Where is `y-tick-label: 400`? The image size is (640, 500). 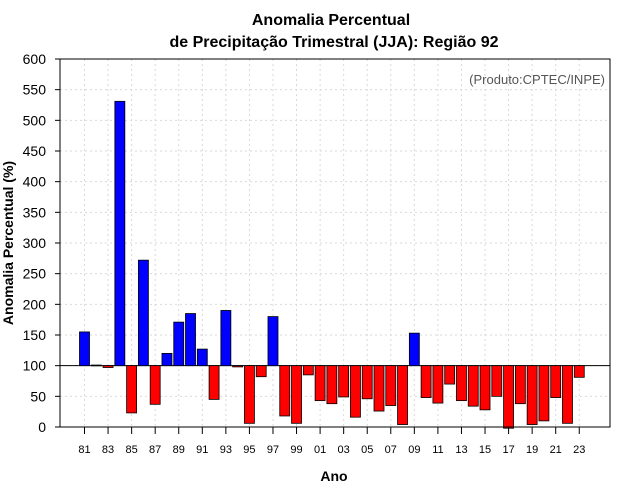 y-tick-label: 400 is located at coordinates (35, 182).